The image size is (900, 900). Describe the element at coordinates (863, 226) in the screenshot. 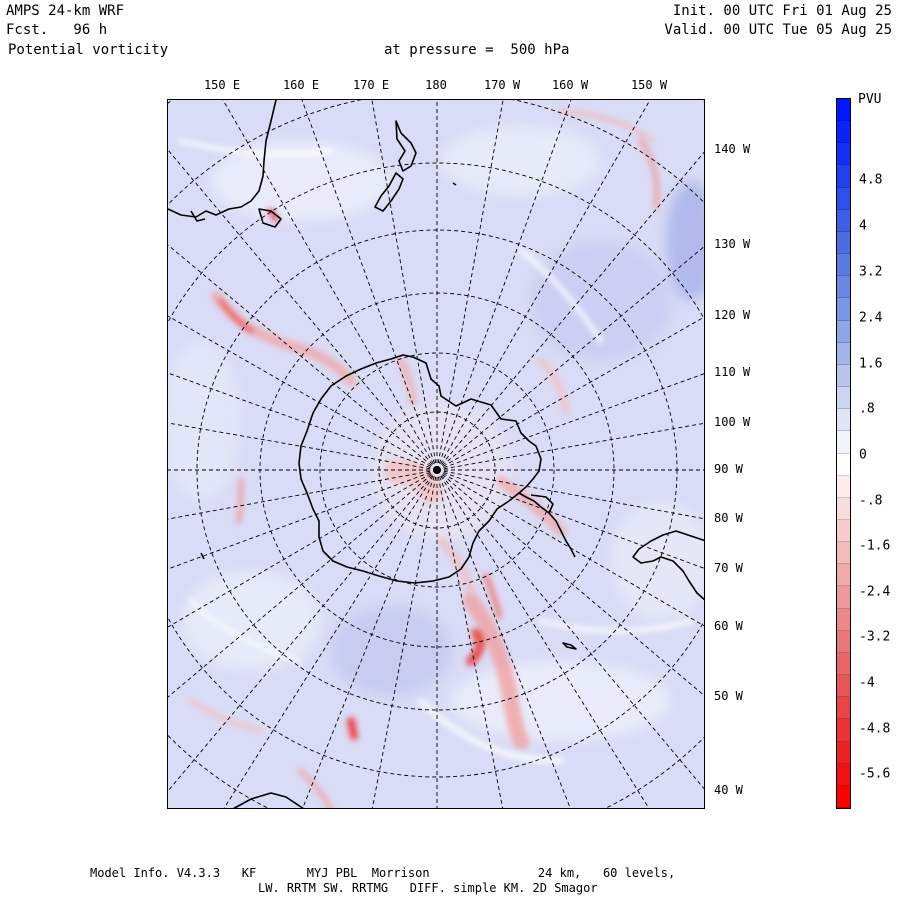

I see `legend-label: 4` at that location.